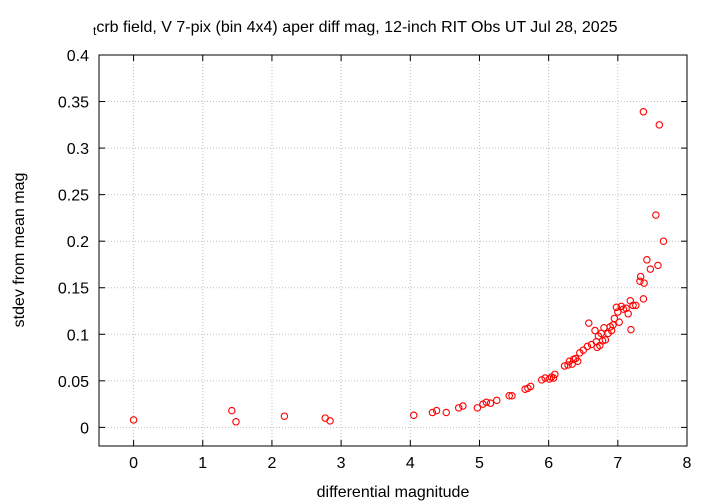 Image resolution: width=720 pixels, height=504 pixels. I want to click on y-tick-label: 0.2, so click(78, 242).